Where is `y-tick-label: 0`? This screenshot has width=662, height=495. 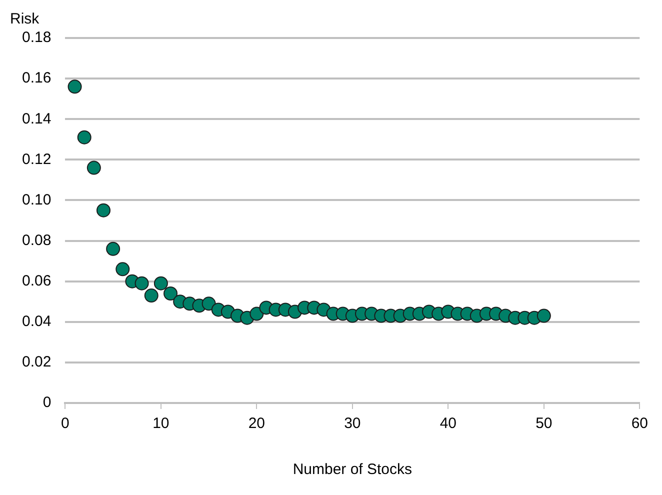 y-tick-label: 0 is located at coordinates (47, 403).